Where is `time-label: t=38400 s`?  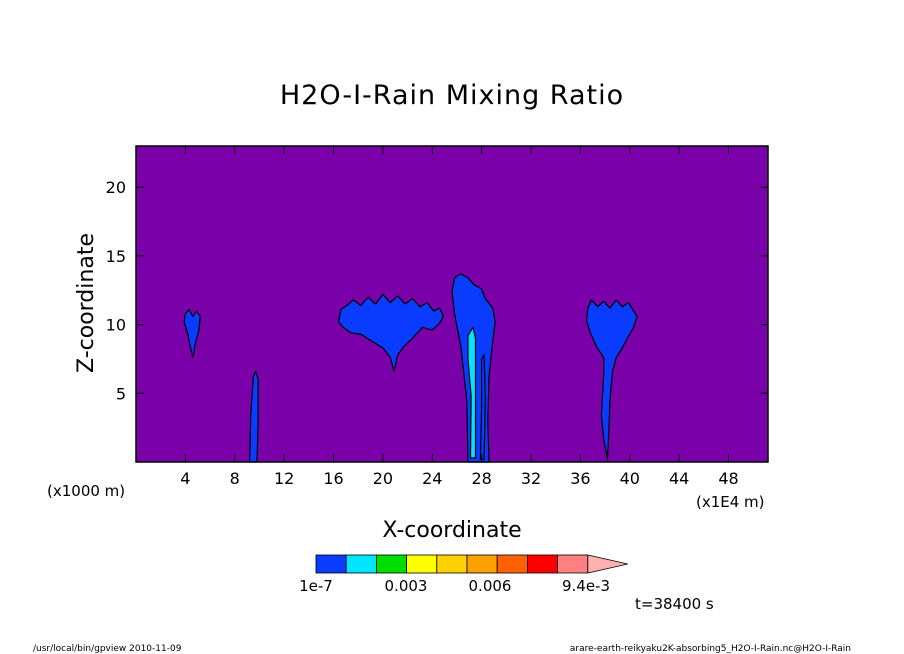
time-label: t=38400 s is located at coordinates (674, 604).